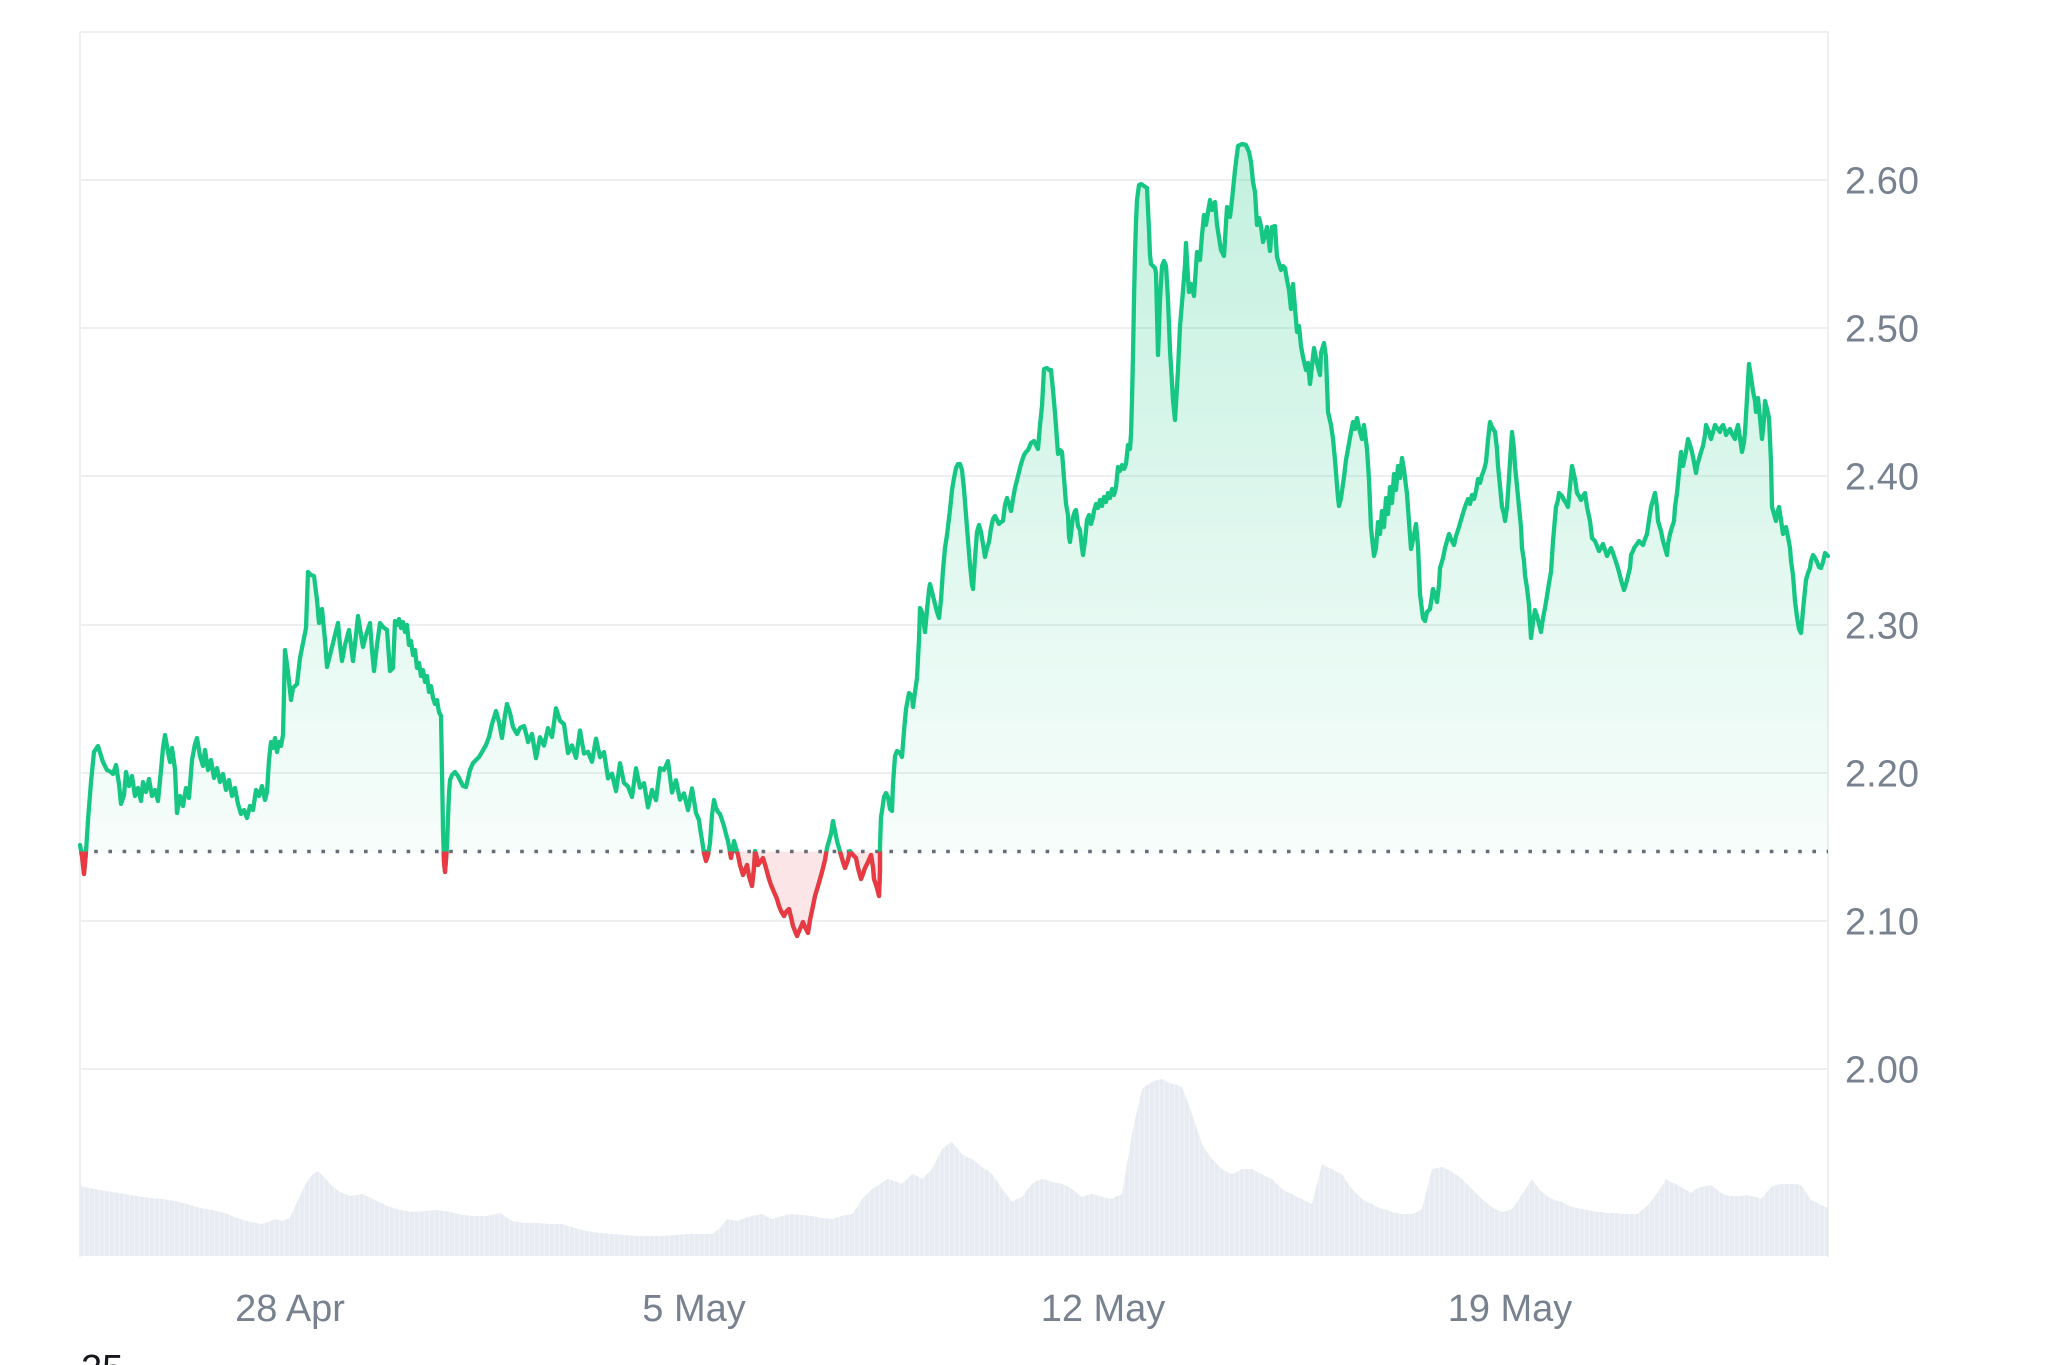  What do you see at coordinates (1882, 775) in the screenshot?
I see `svg-text: 2.20` at bounding box center [1882, 775].